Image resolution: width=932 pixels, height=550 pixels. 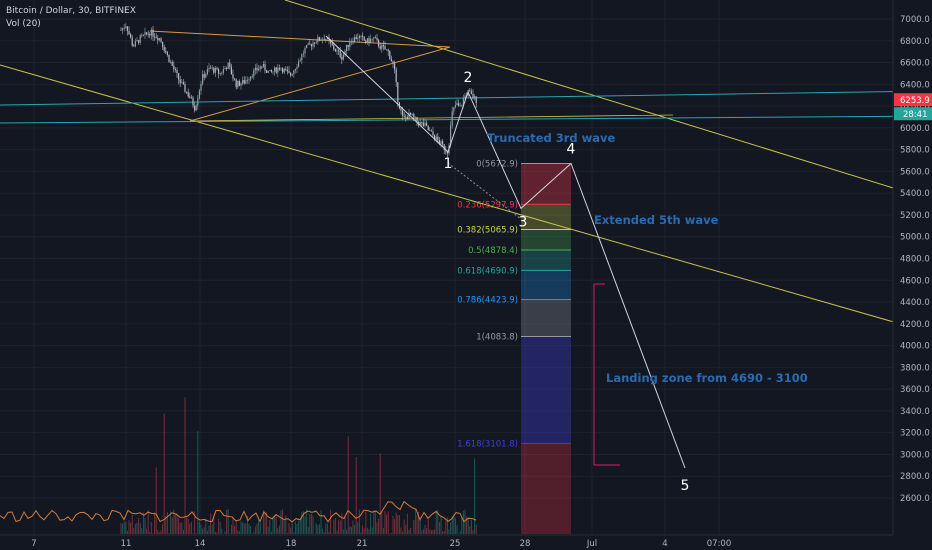 What do you see at coordinates (448, 164) in the screenshot?
I see `wave-label-1: 1` at bounding box center [448, 164].